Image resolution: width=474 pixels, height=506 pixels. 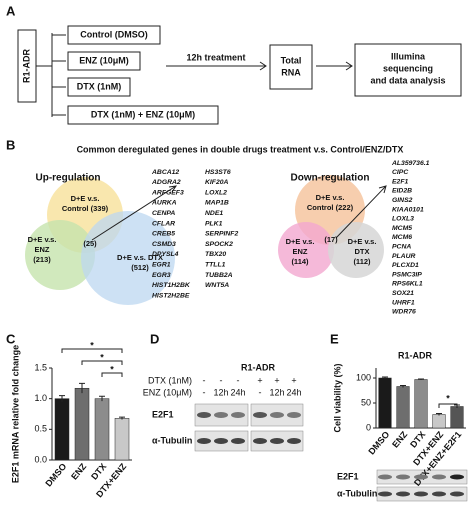 I want to click on gene: MCM6, so click(x=402, y=237).